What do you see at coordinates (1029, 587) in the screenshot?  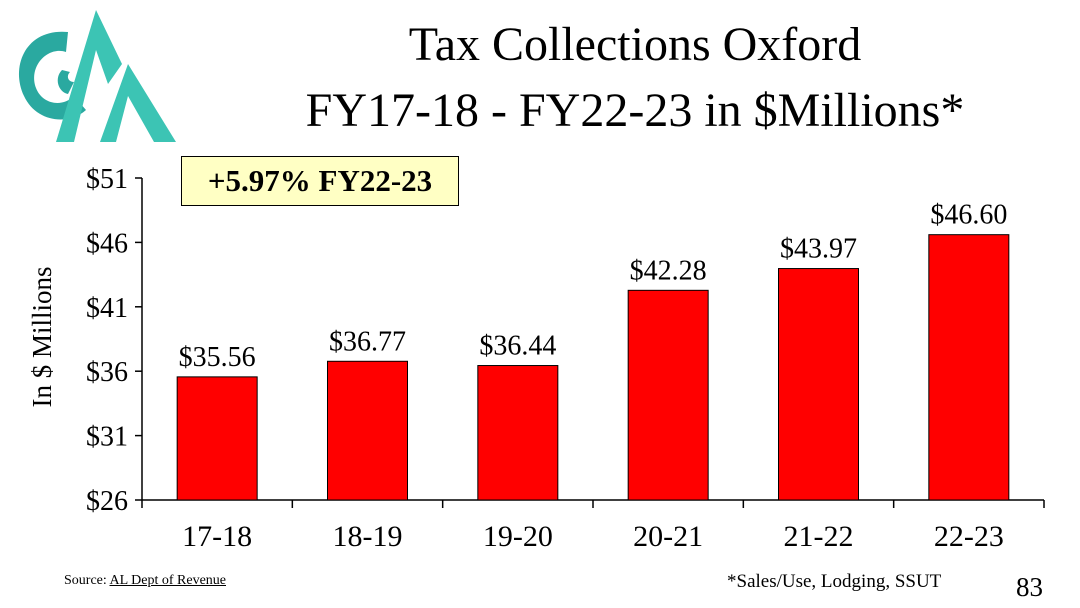 I see `page-number: 83` at bounding box center [1029, 587].